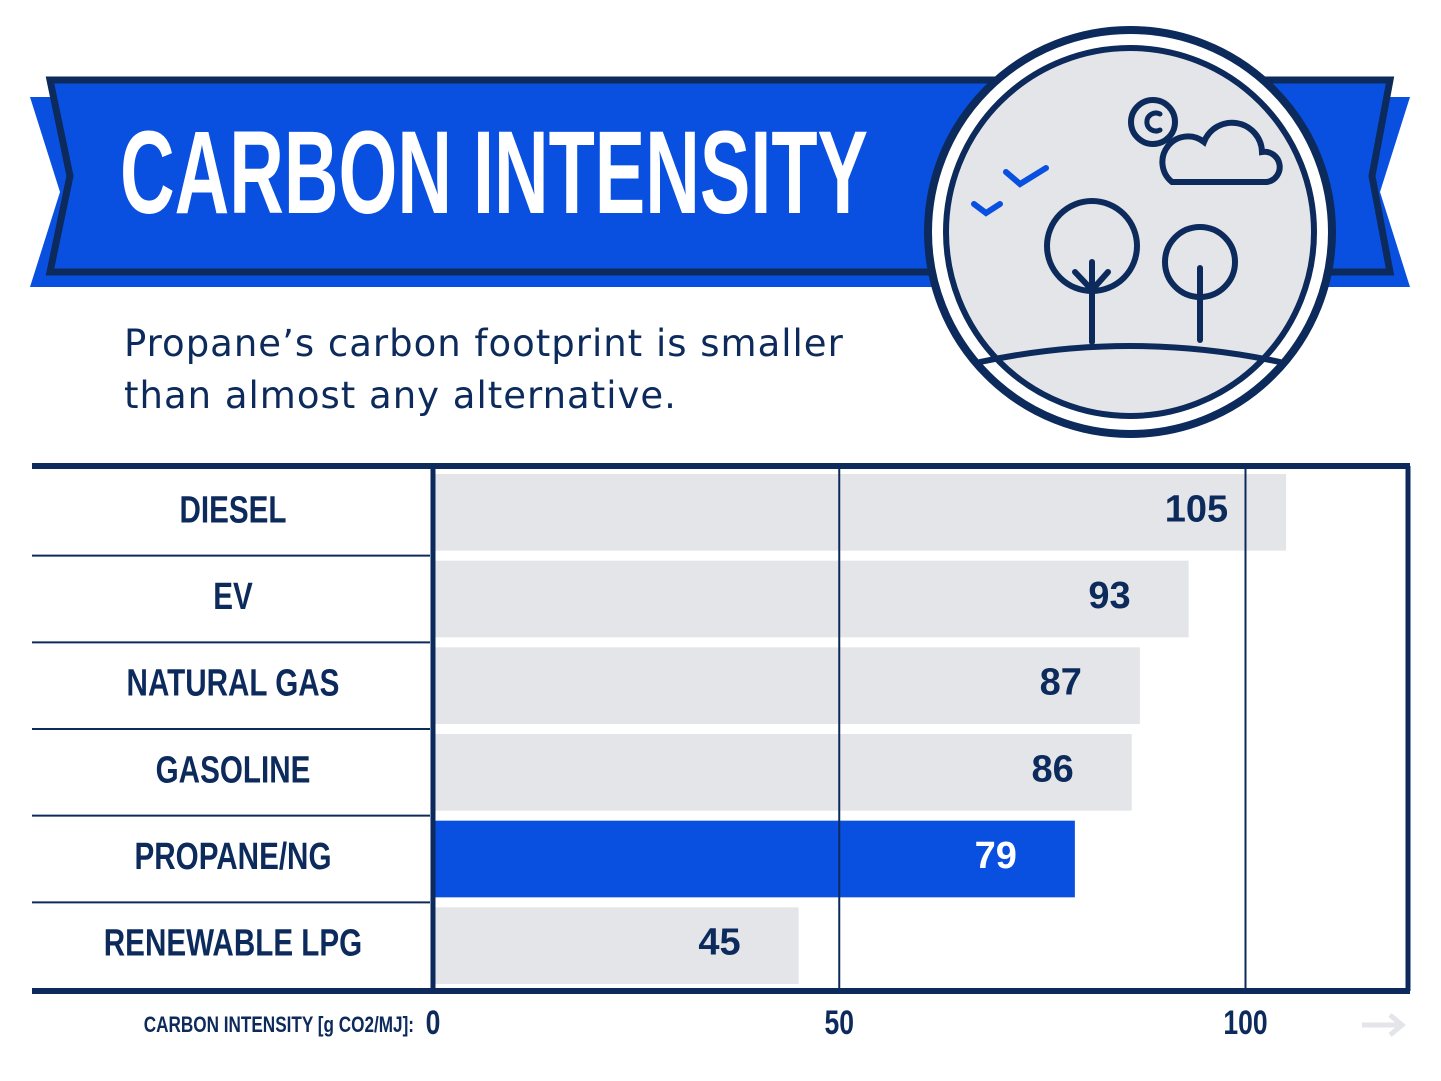  What do you see at coordinates (1245, 1023) in the screenshot?
I see `x-tick-label: 100` at bounding box center [1245, 1023].